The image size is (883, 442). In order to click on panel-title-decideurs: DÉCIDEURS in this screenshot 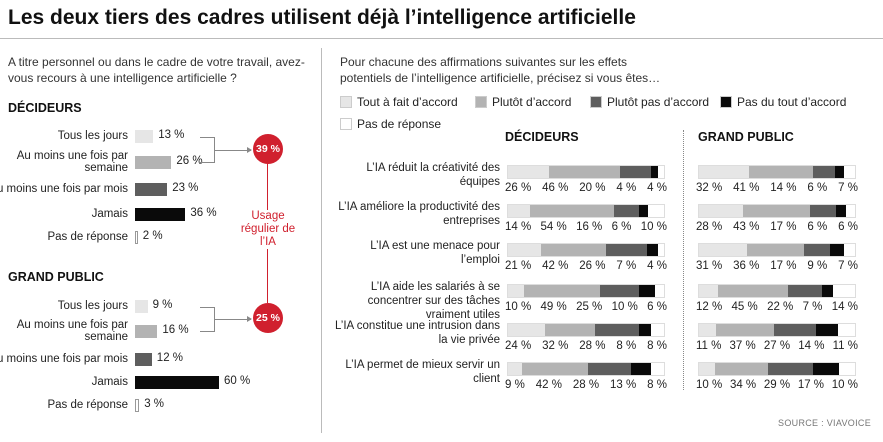, I will do `click(542, 137)`.